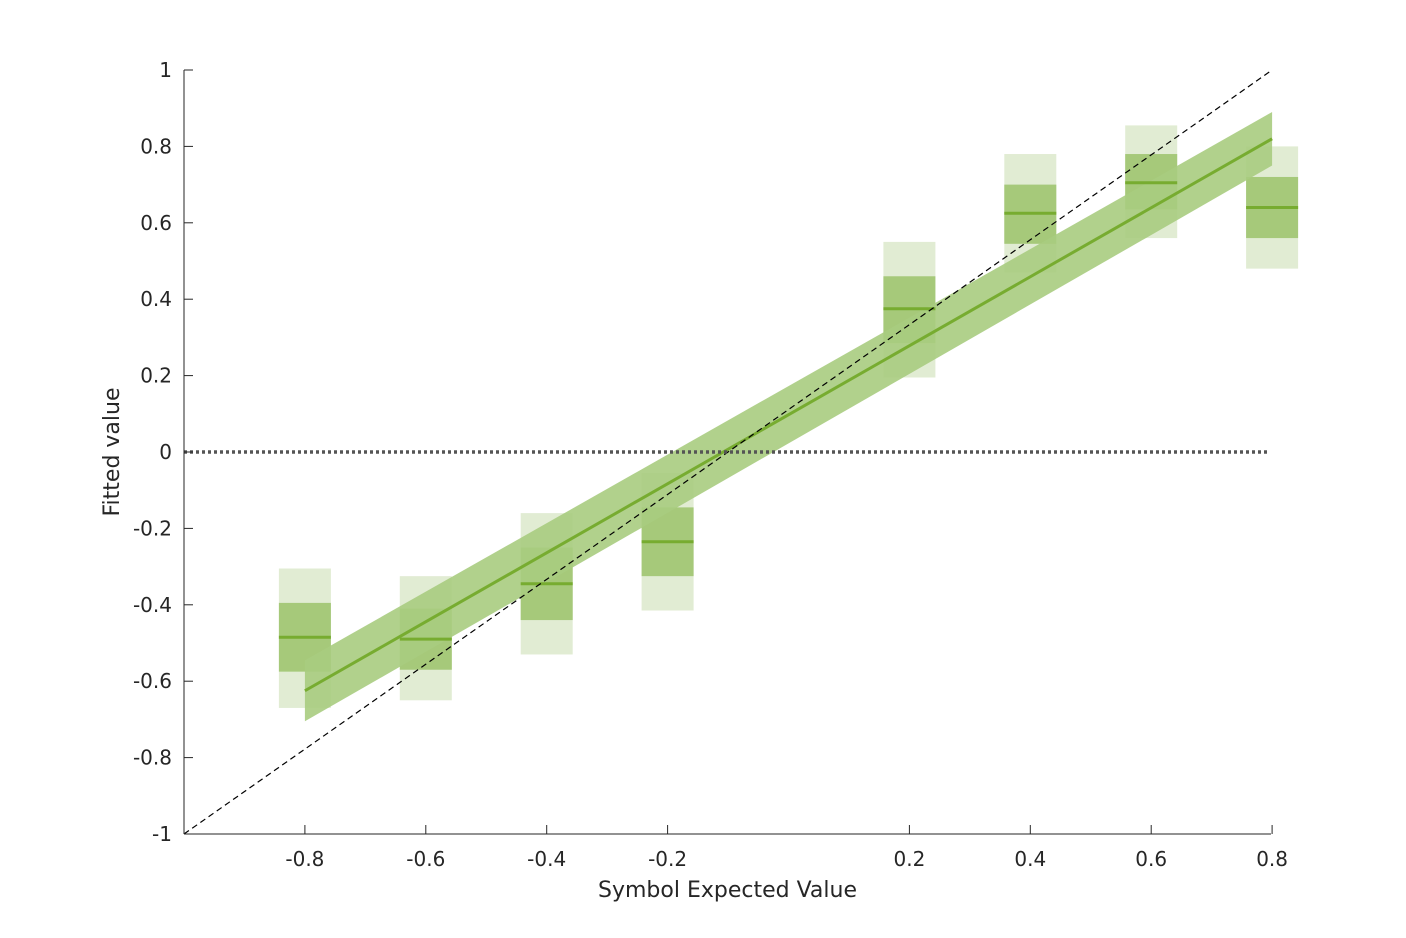  What do you see at coordinates (162, 834) in the screenshot?
I see `y-tick-label-0: -1` at bounding box center [162, 834].